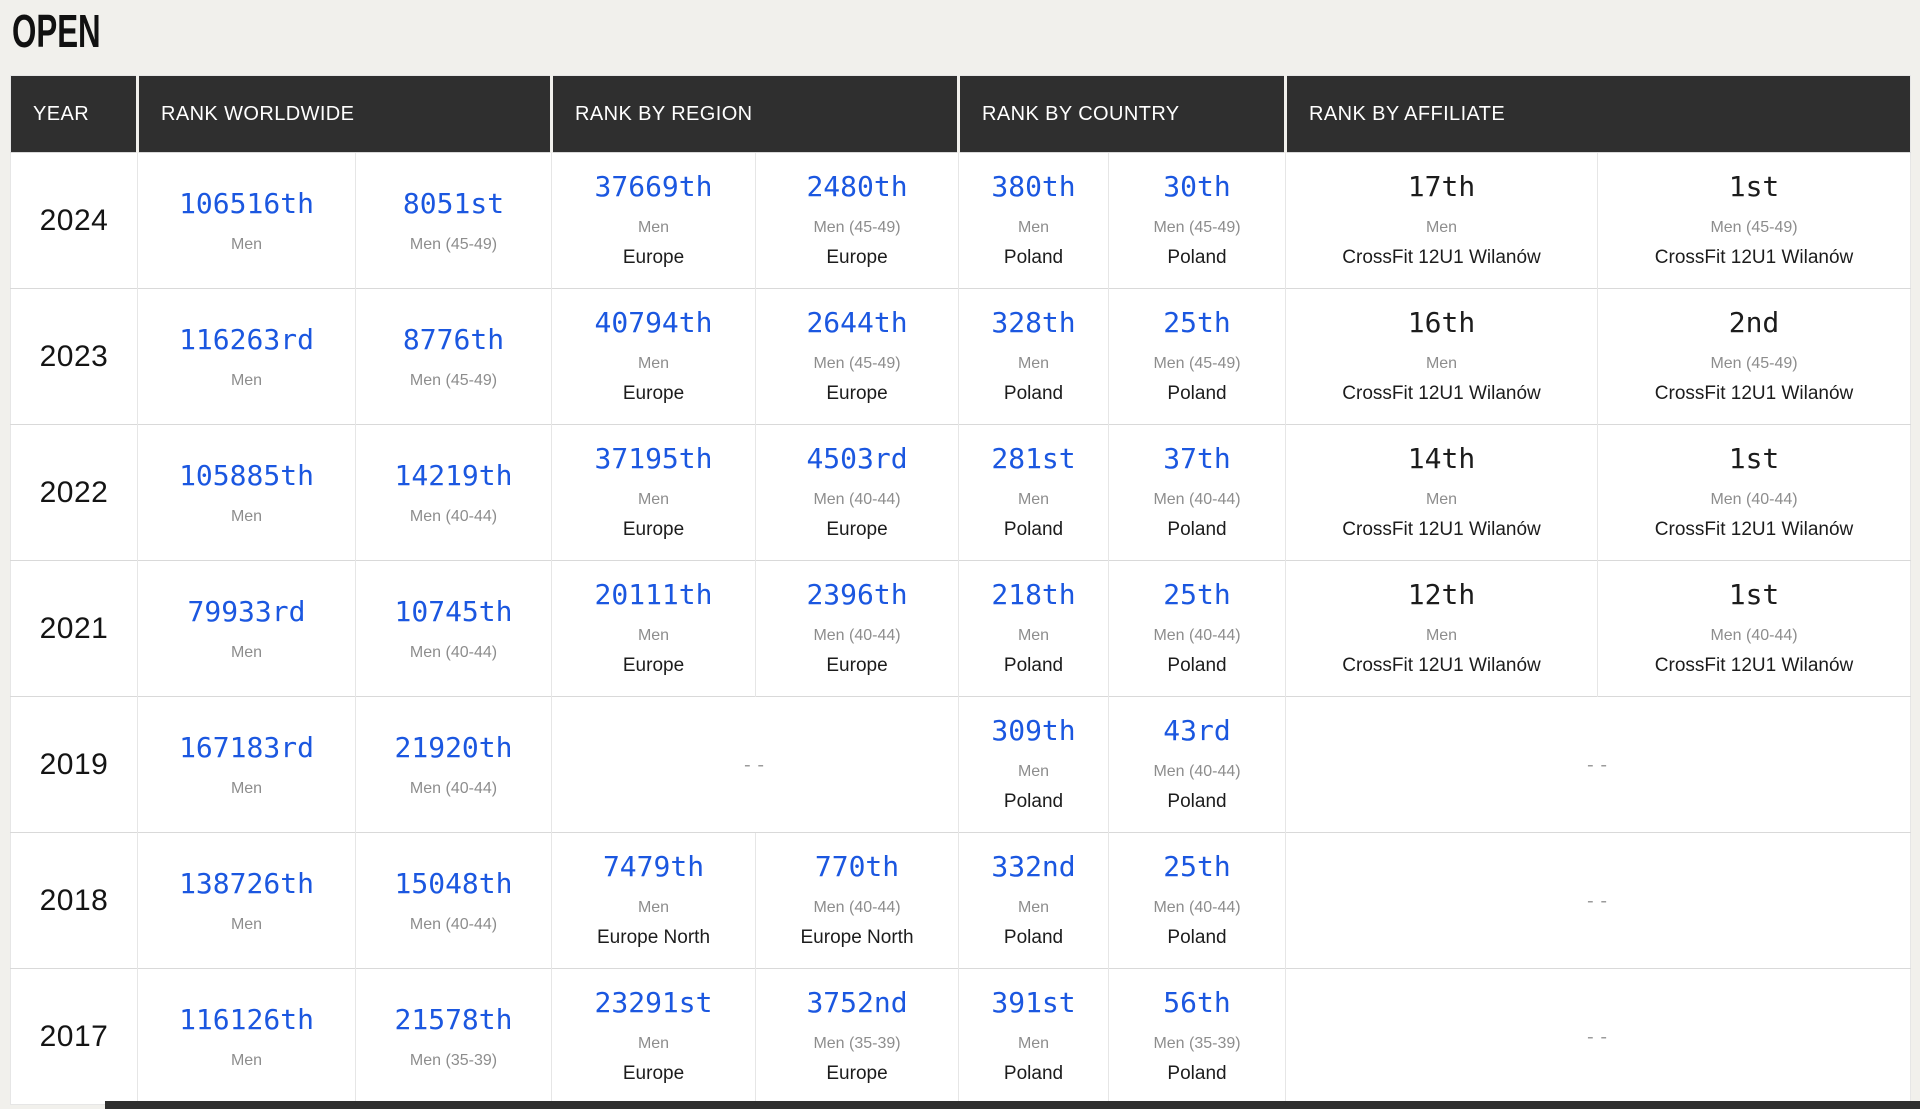 The width and height of the screenshot is (1920, 1109). Describe the element at coordinates (857, 322) in the screenshot. I see `rank-link: 2644th` at that location.